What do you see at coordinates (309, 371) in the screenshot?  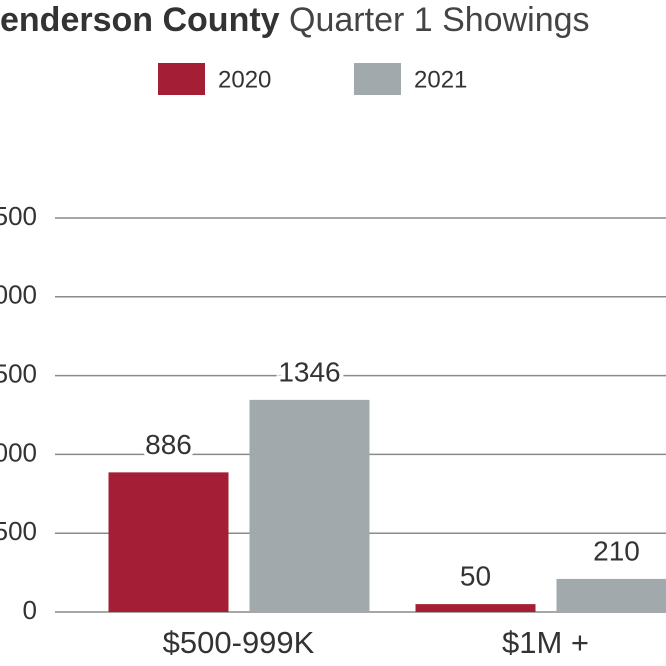 I see `value-label: 1346` at bounding box center [309, 371].